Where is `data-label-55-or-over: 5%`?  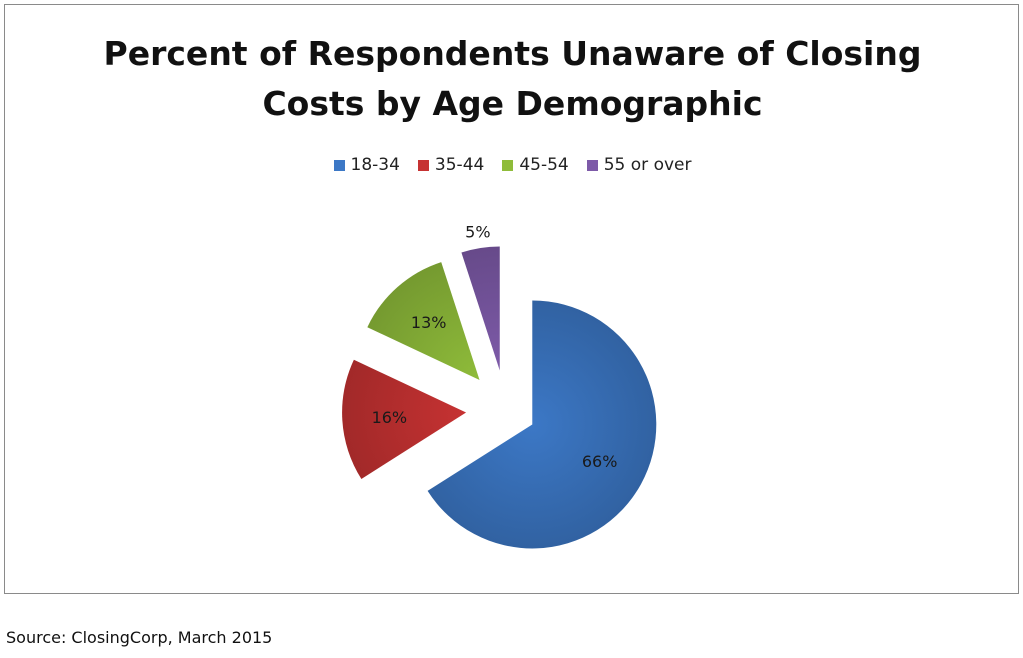
data-label-55-or-over: 5% is located at coordinates (477, 232).